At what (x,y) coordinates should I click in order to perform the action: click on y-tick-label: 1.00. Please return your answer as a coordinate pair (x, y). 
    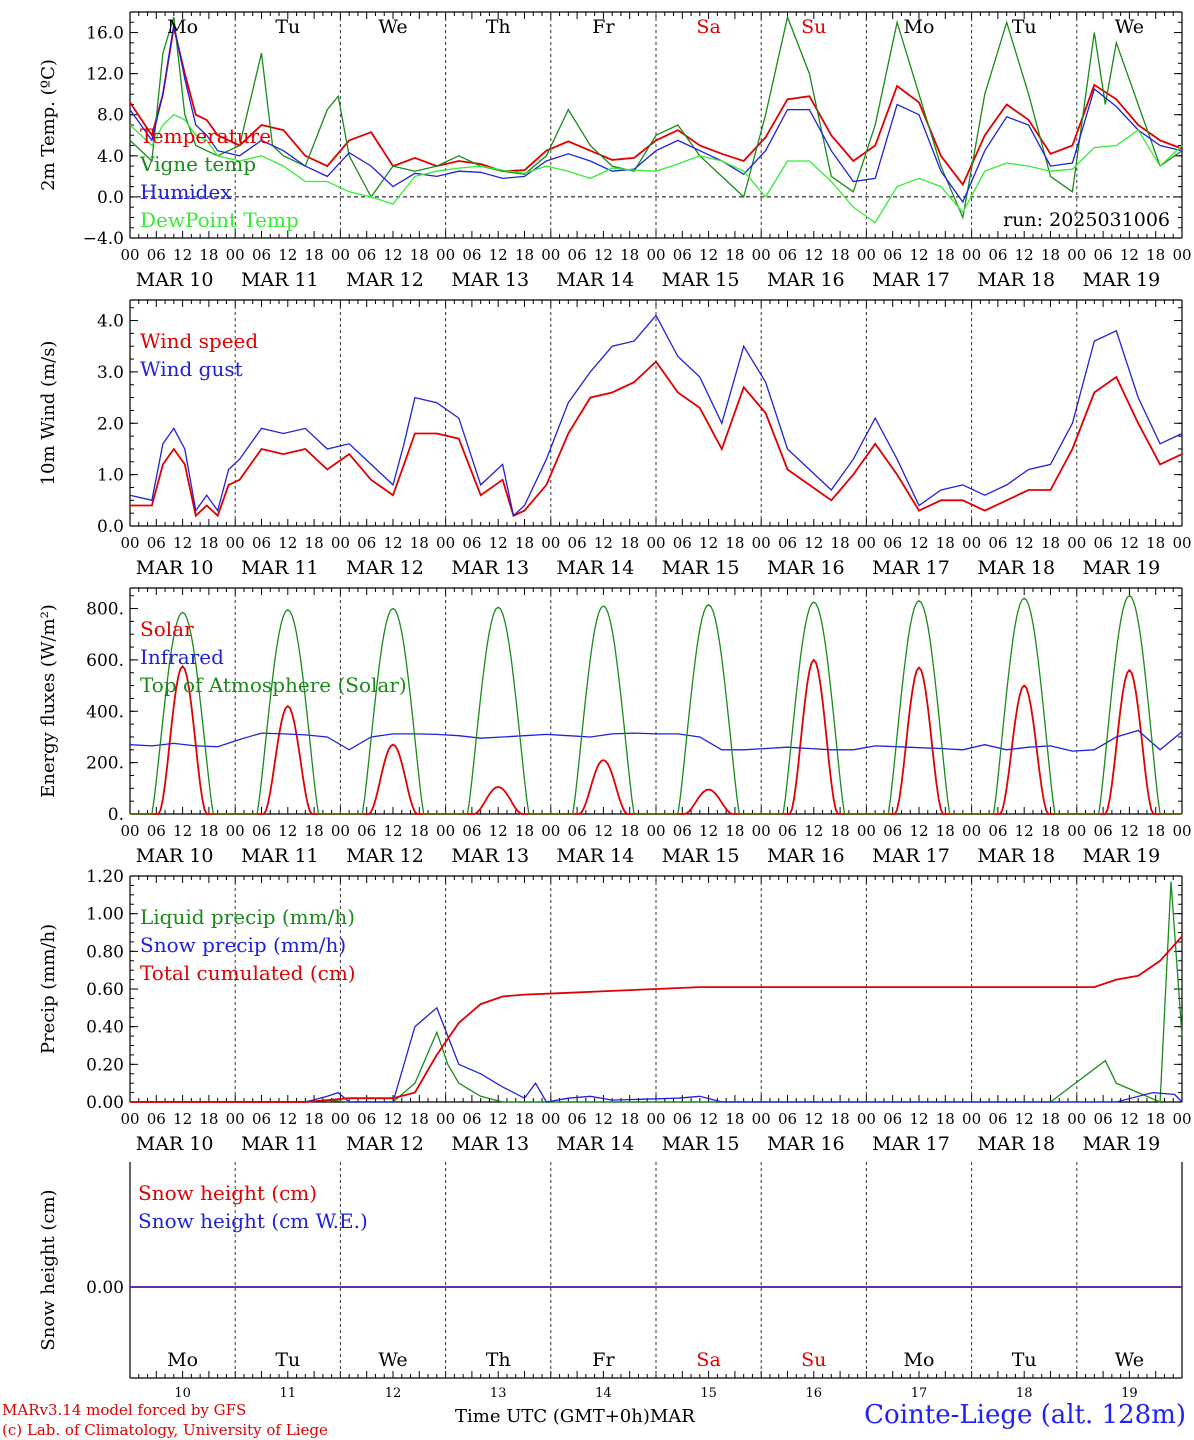
    Looking at the image, I should click on (105, 915).